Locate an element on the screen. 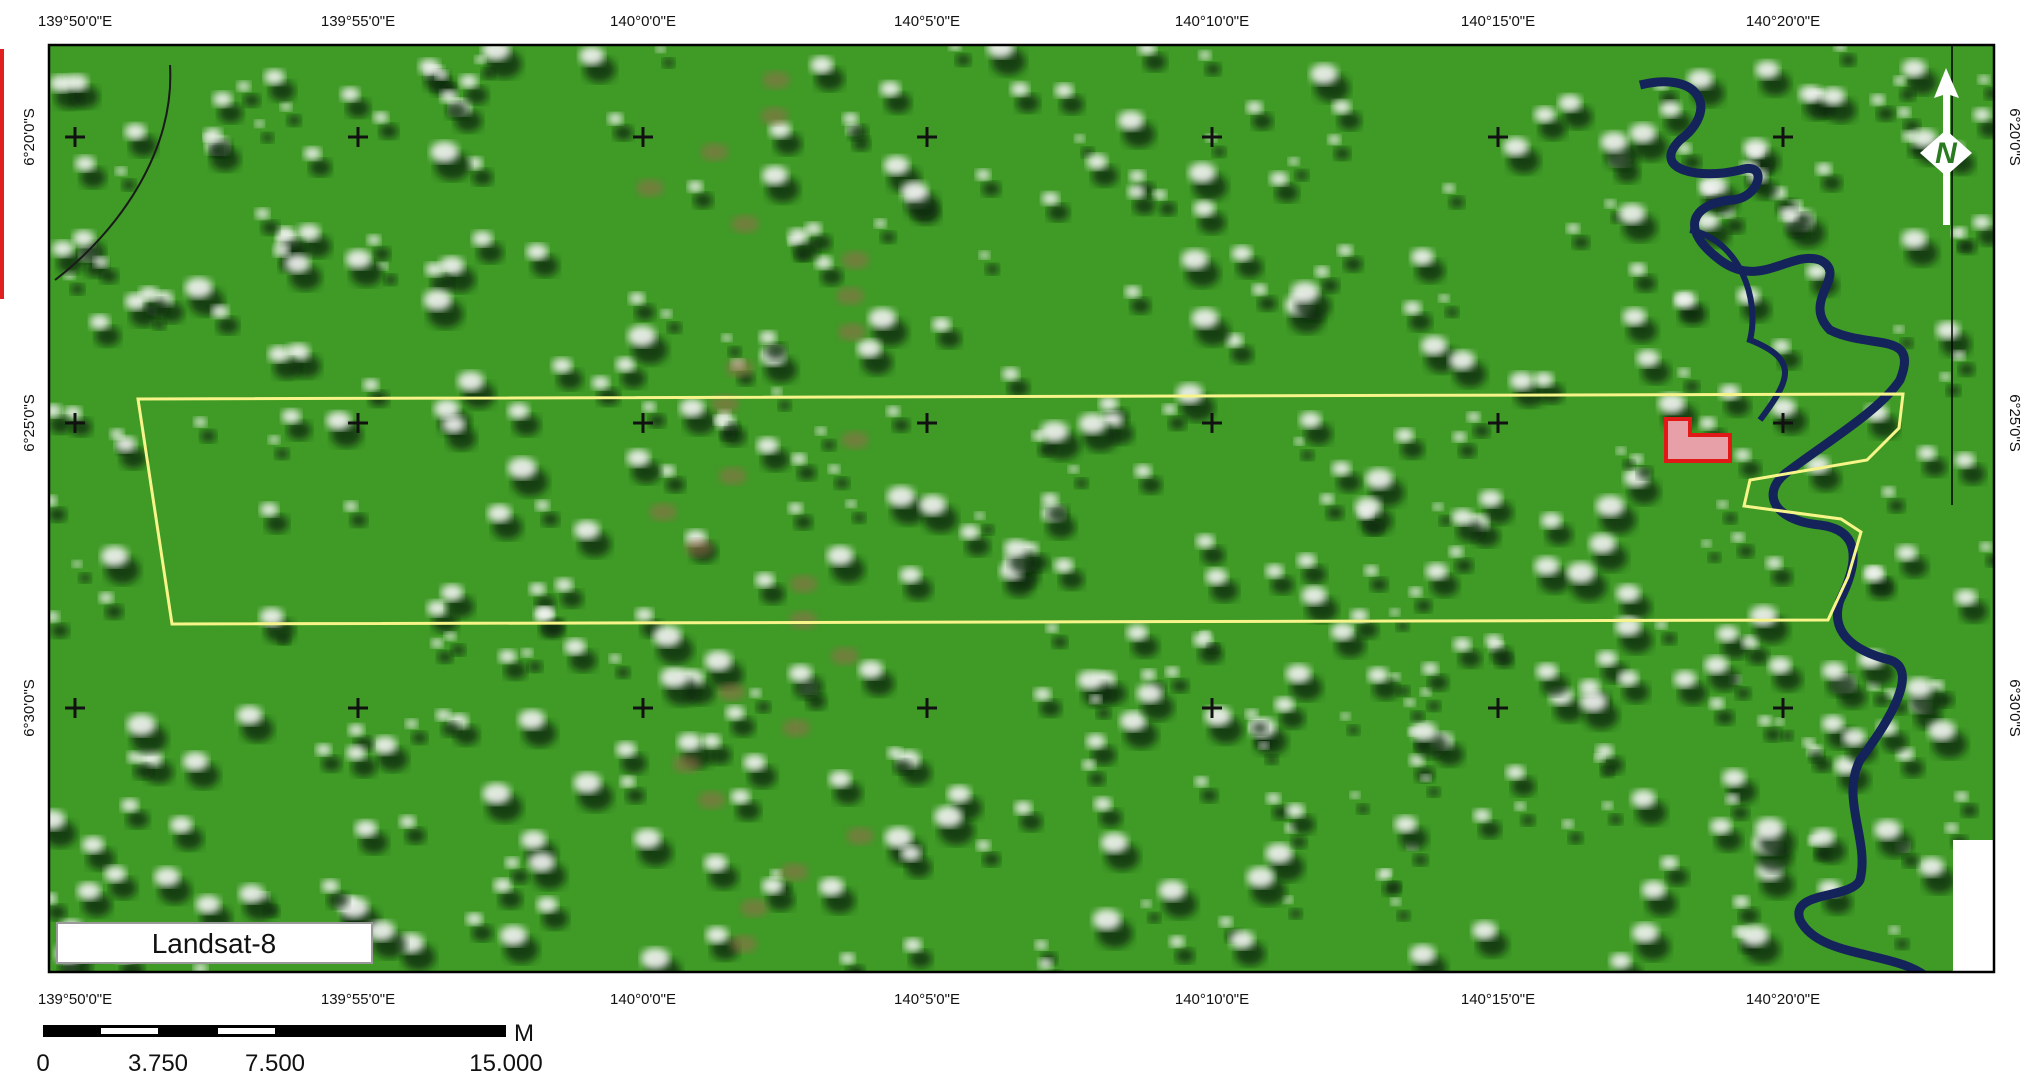  river is located at coordinates (1783, 524).